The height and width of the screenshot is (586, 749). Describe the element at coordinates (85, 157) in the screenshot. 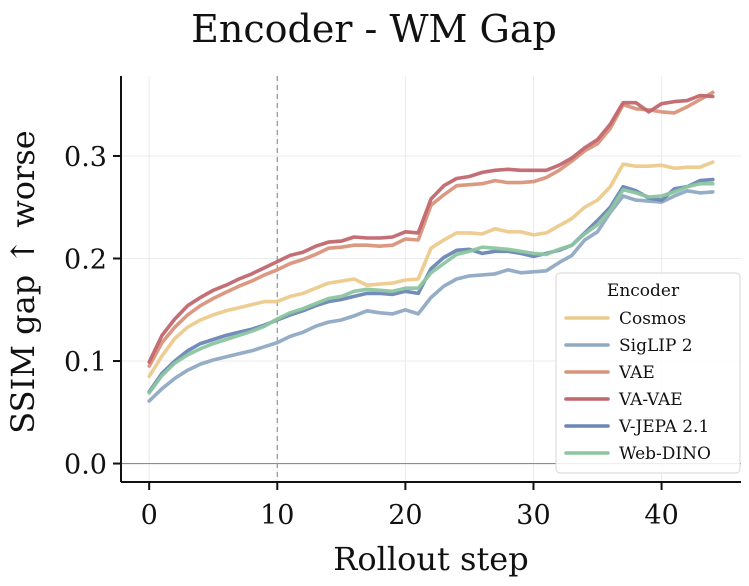

I see `y-tick-label-3: 0.3` at that location.